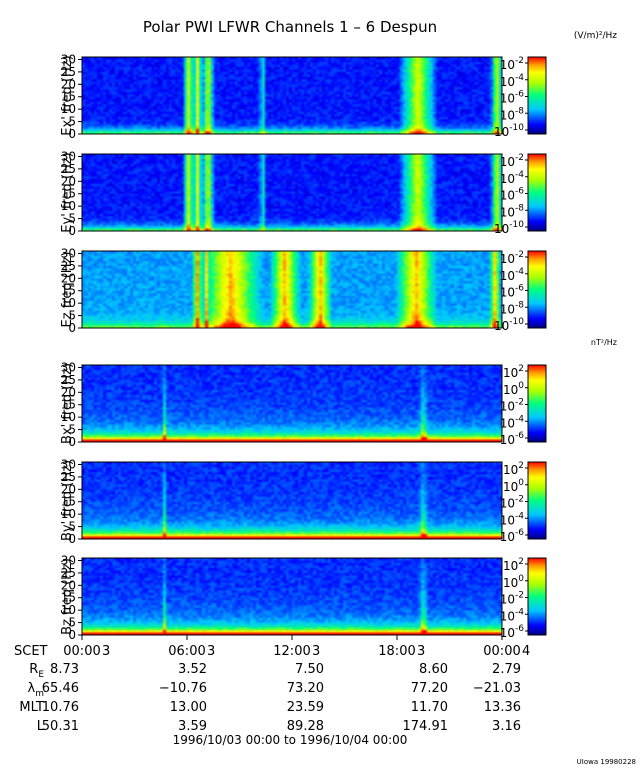 The width and height of the screenshot is (640, 768). I want to click on y-axis-label: By' freq (Hz), so click(67, 500).